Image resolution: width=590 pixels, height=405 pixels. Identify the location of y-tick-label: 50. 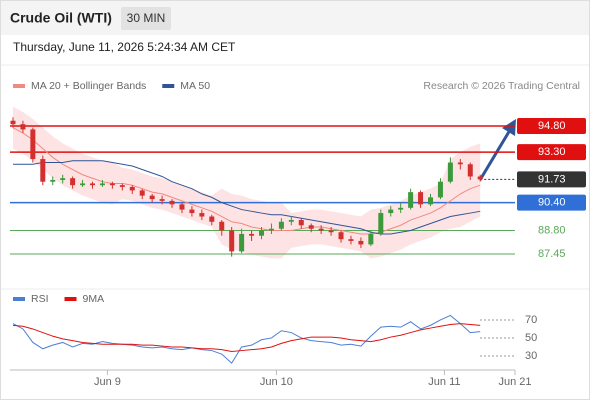
(531, 338).